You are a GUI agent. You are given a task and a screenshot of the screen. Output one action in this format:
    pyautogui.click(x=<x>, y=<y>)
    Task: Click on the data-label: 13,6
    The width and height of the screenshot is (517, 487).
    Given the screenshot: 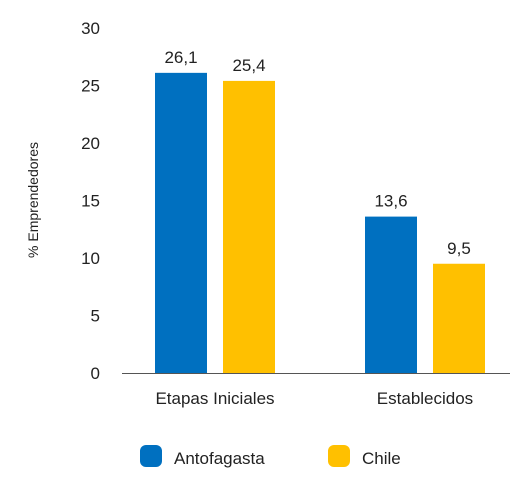 What is the action you would take?
    pyautogui.click(x=390, y=201)
    